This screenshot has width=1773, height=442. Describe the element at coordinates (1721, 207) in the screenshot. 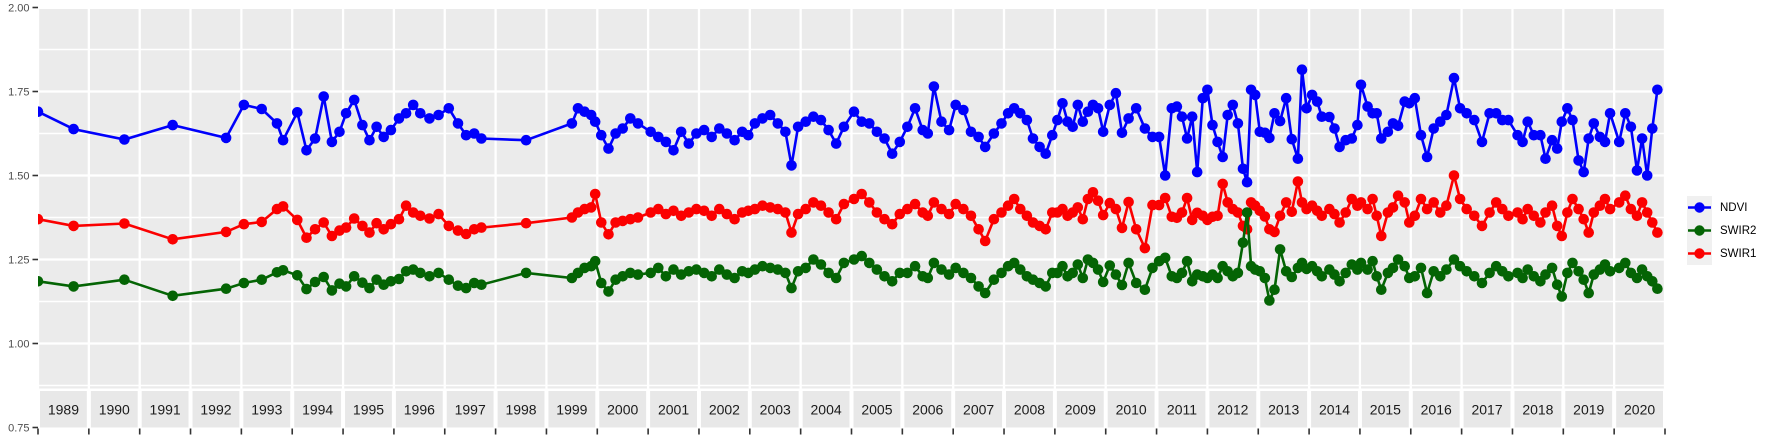

I see `legend-entry-ndvi: NDVI` at that location.